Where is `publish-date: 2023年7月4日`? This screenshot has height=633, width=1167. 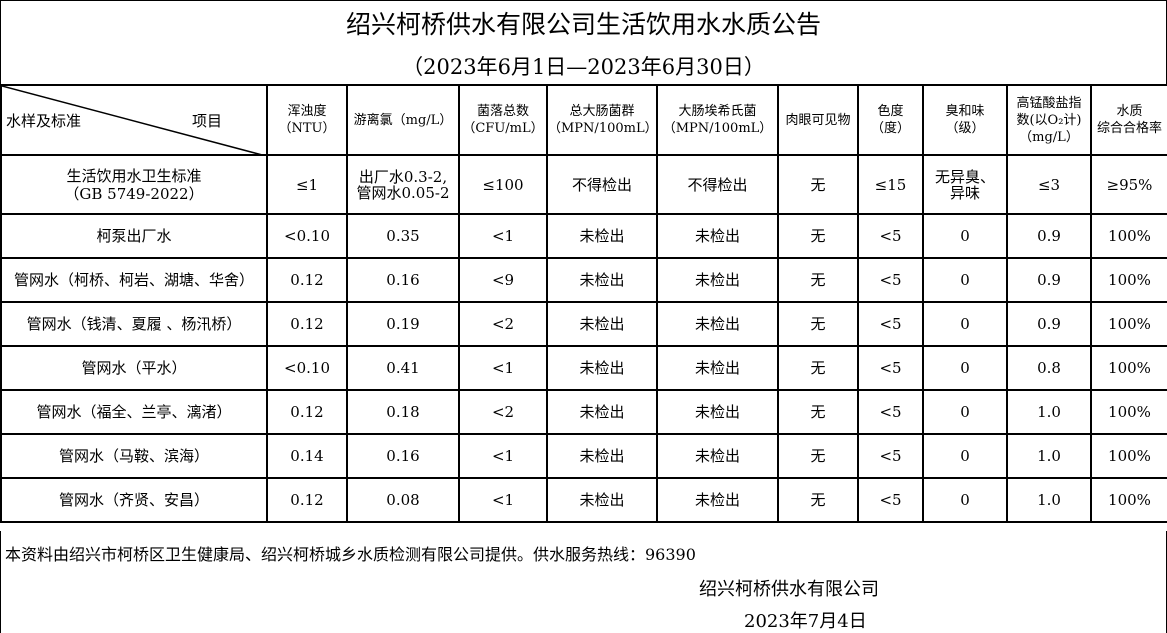
publish-date: 2023年7月4日 is located at coordinates (805, 621).